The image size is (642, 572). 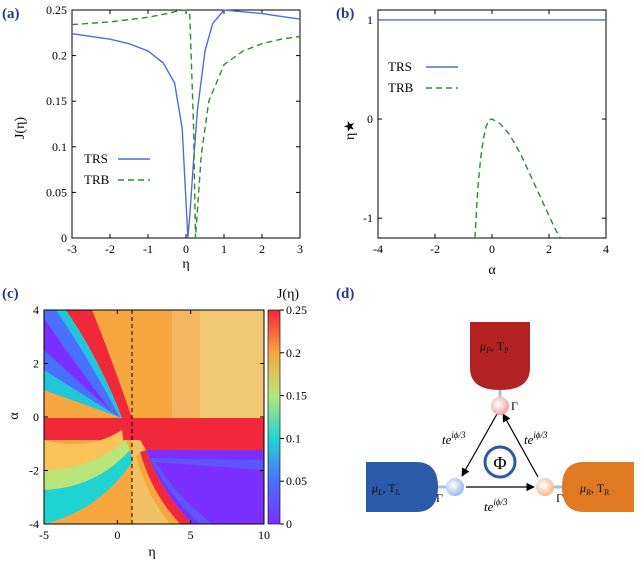 What do you see at coordinates (185, 264) in the screenshot?
I see `panel-a-xlabel: η` at bounding box center [185, 264].